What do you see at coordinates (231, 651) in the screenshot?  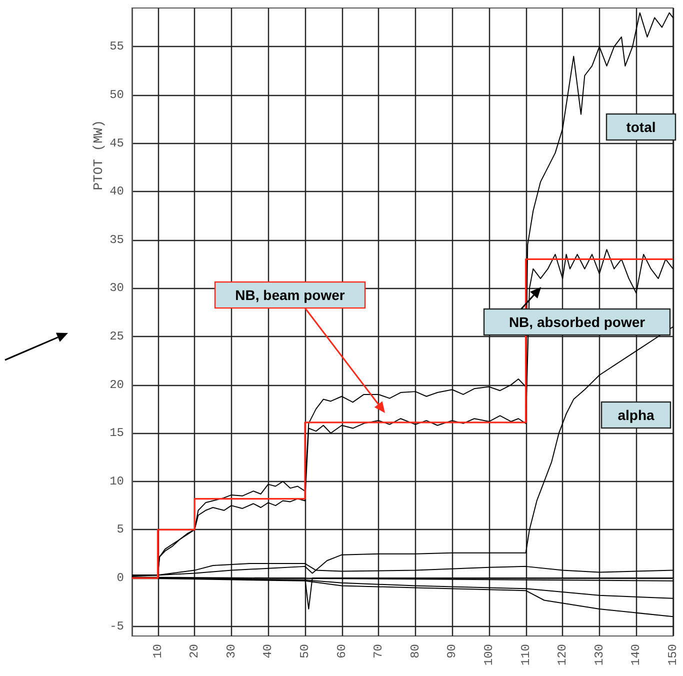 I see `x-tick-label: 30` at bounding box center [231, 651].